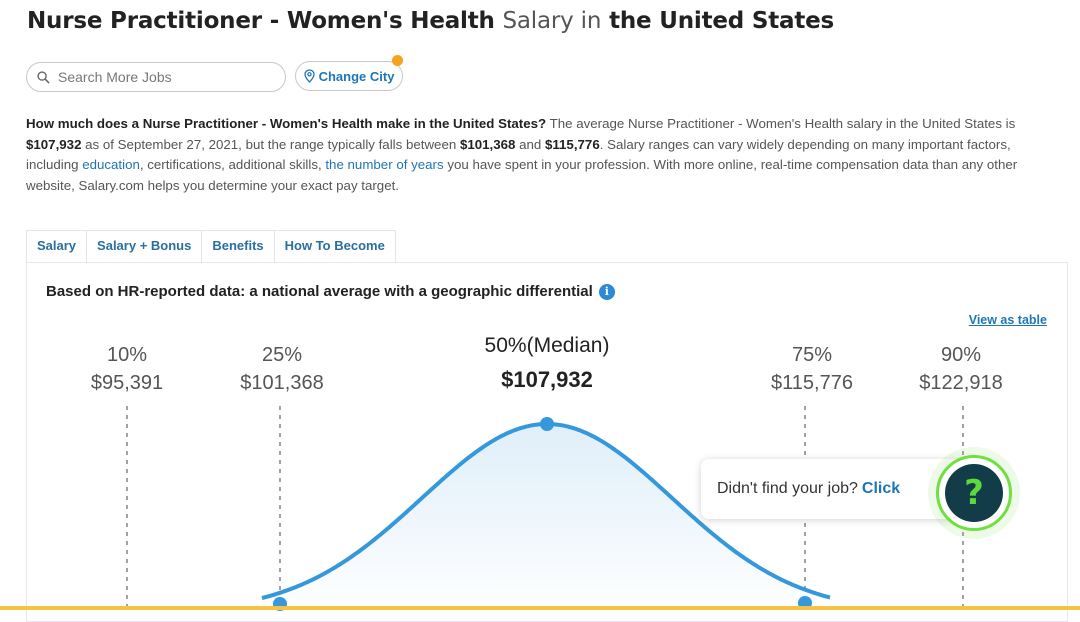 The width and height of the screenshot is (1080, 622). I want to click on description-text: , certifications, additional skills,, so click(232, 164).